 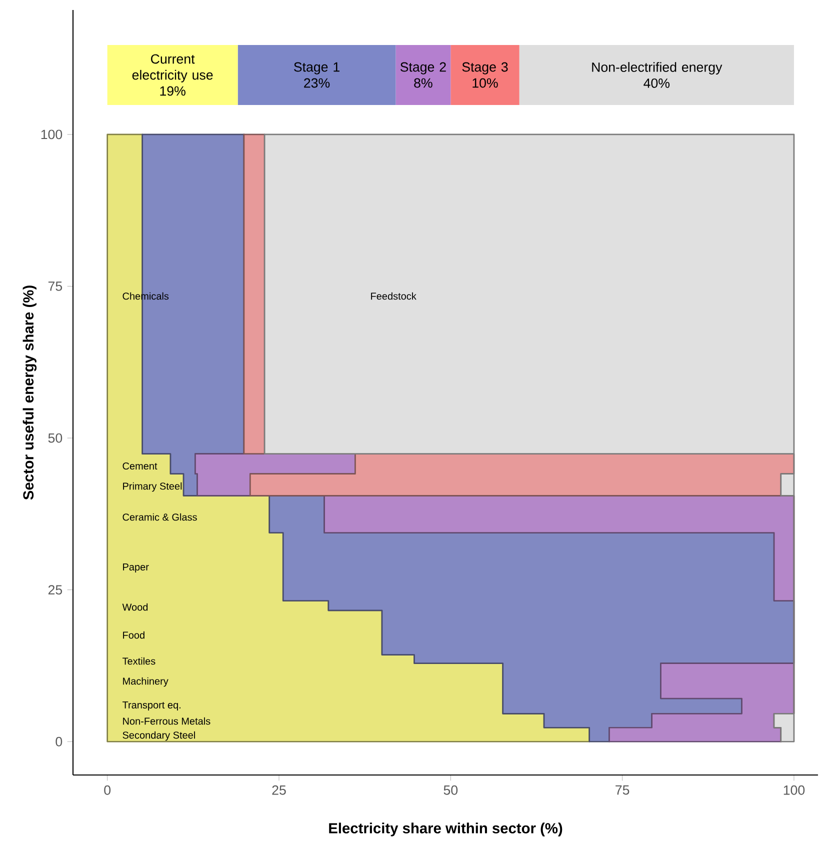 I want to click on x-tick-label: 50, so click(x=451, y=790).